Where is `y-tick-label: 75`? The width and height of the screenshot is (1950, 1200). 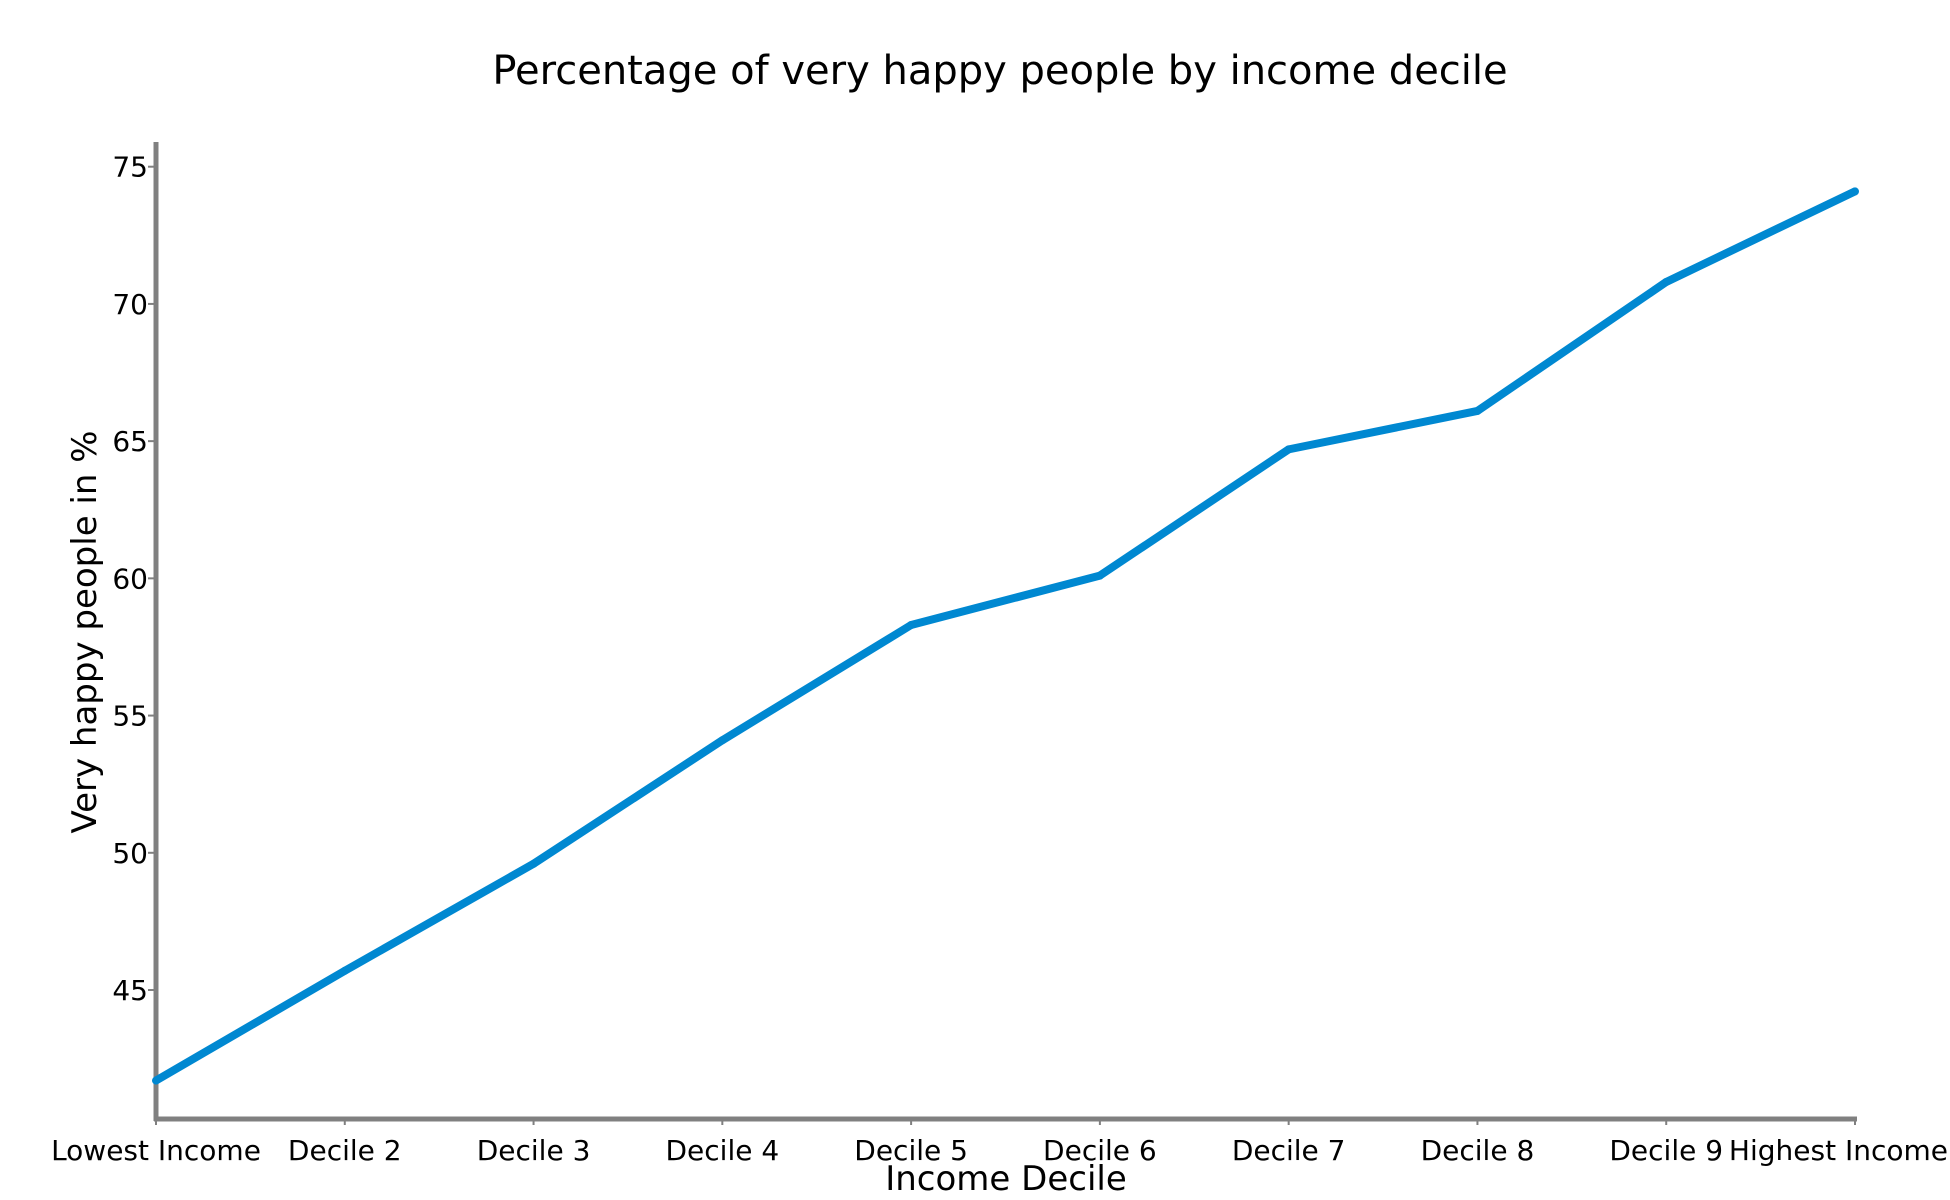 y-tick-label: 75 is located at coordinates (130, 167).